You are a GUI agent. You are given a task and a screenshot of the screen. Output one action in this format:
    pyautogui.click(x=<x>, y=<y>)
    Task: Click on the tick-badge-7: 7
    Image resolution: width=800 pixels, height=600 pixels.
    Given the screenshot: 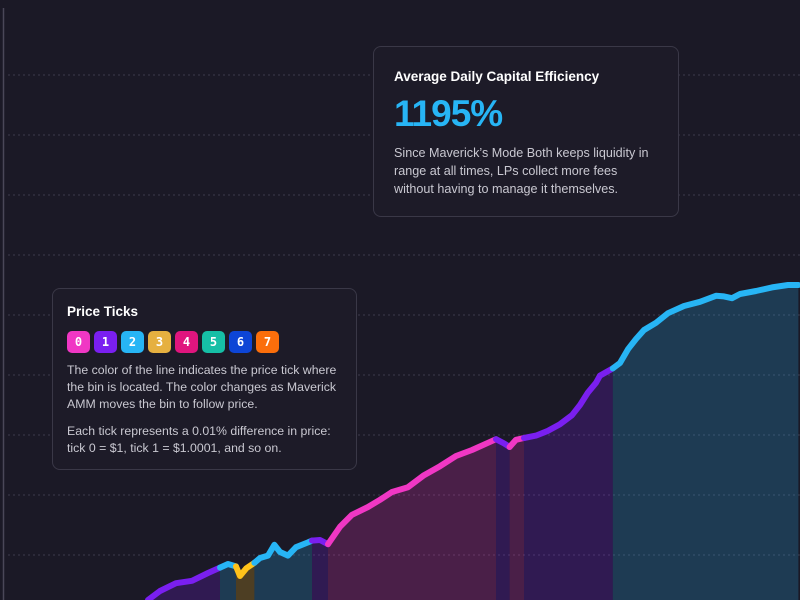 What is the action you would take?
    pyautogui.click(x=267, y=342)
    